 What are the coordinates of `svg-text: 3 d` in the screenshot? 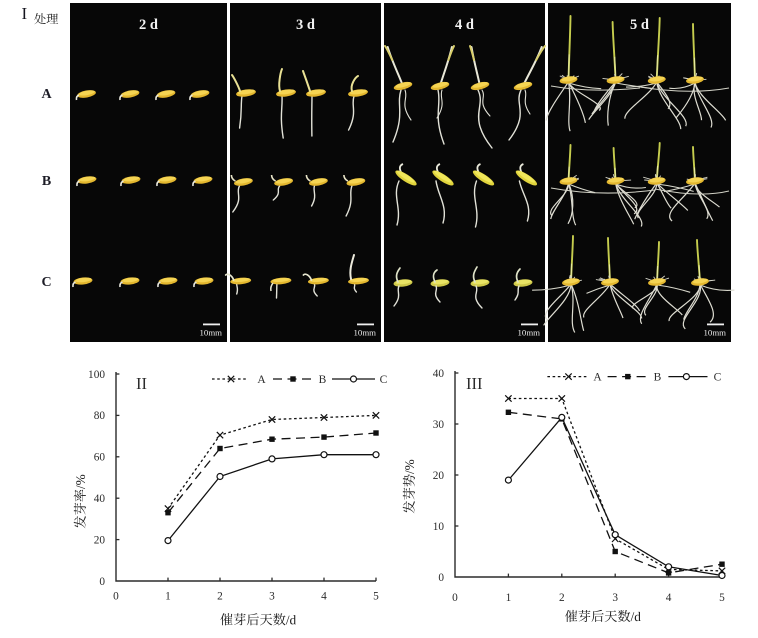 It's located at (305, 25).